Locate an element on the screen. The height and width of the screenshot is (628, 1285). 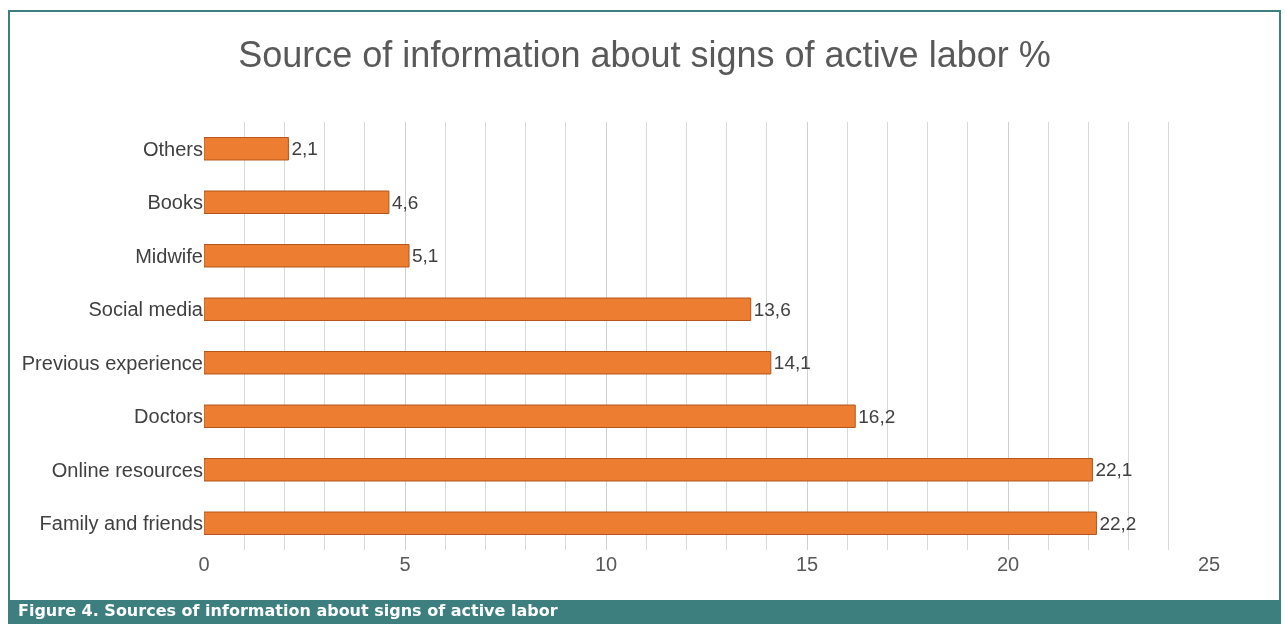
y-tick-label: Doctors is located at coordinates (168, 416).